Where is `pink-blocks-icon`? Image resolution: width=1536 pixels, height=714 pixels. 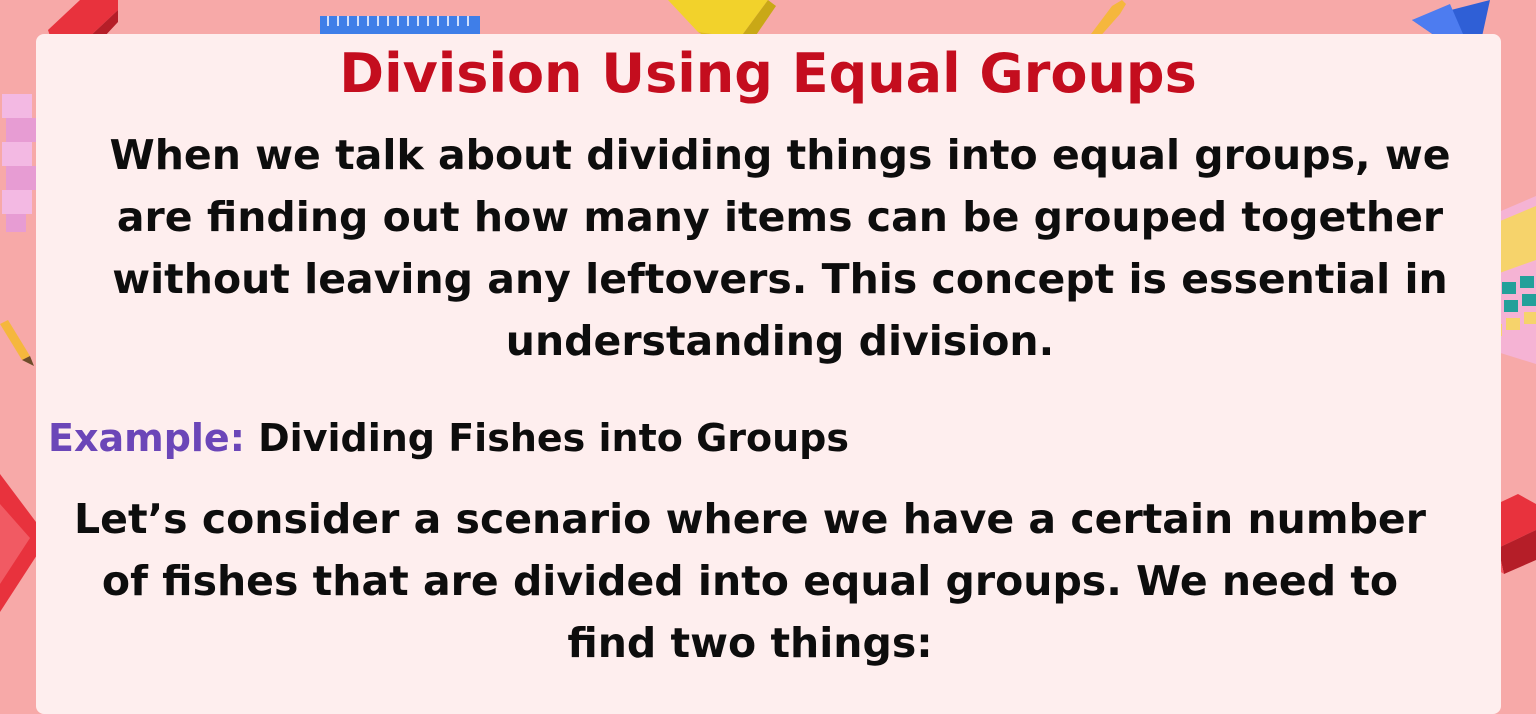
pink-blocks-icon is located at coordinates (19, 163).